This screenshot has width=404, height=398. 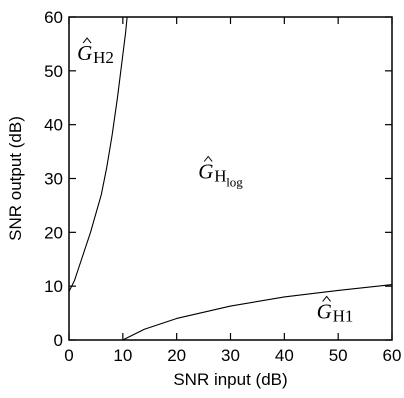 I want to click on y-axis-title: SNR output (dB), so click(x=15, y=178).